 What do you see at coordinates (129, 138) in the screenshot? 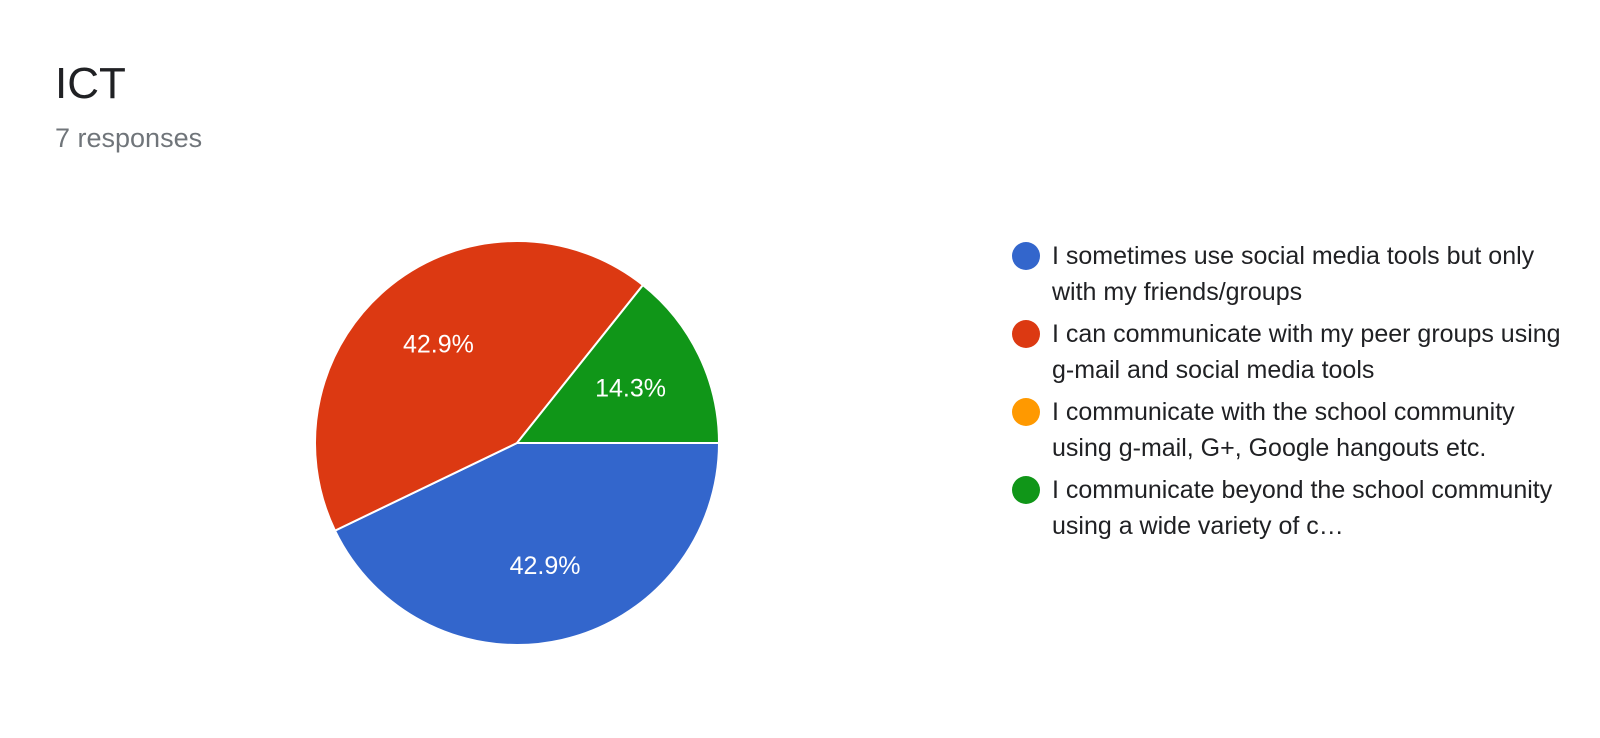
I see `response-count: 7 responses` at bounding box center [129, 138].